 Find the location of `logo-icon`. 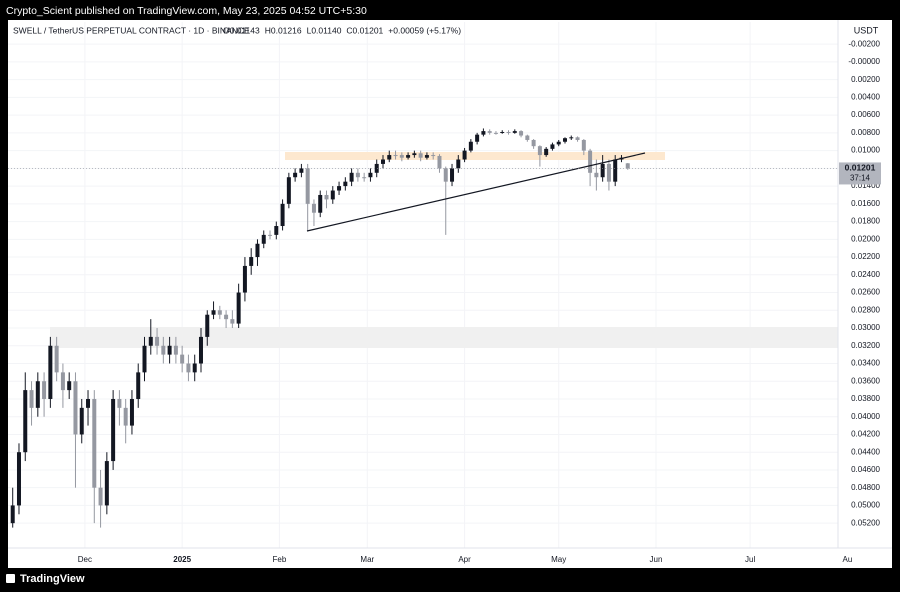

logo-icon is located at coordinates (10, 578).